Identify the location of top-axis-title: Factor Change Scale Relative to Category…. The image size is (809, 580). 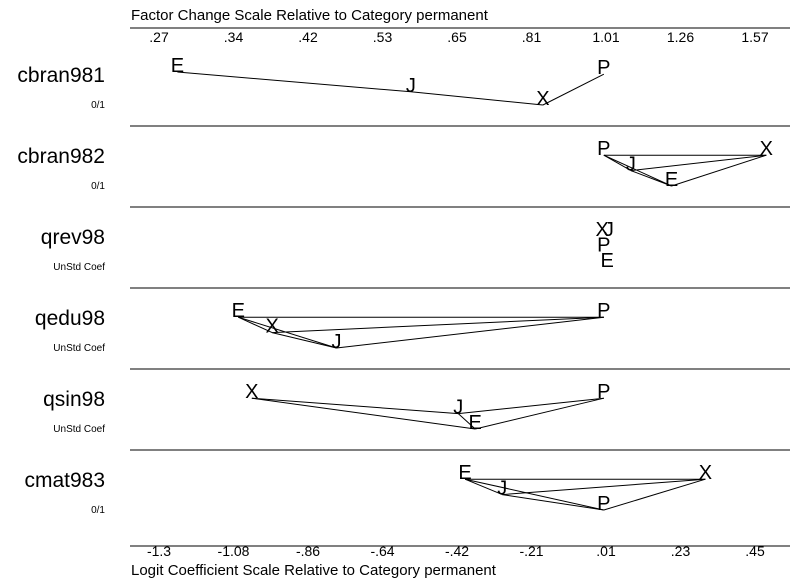
(310, 15).